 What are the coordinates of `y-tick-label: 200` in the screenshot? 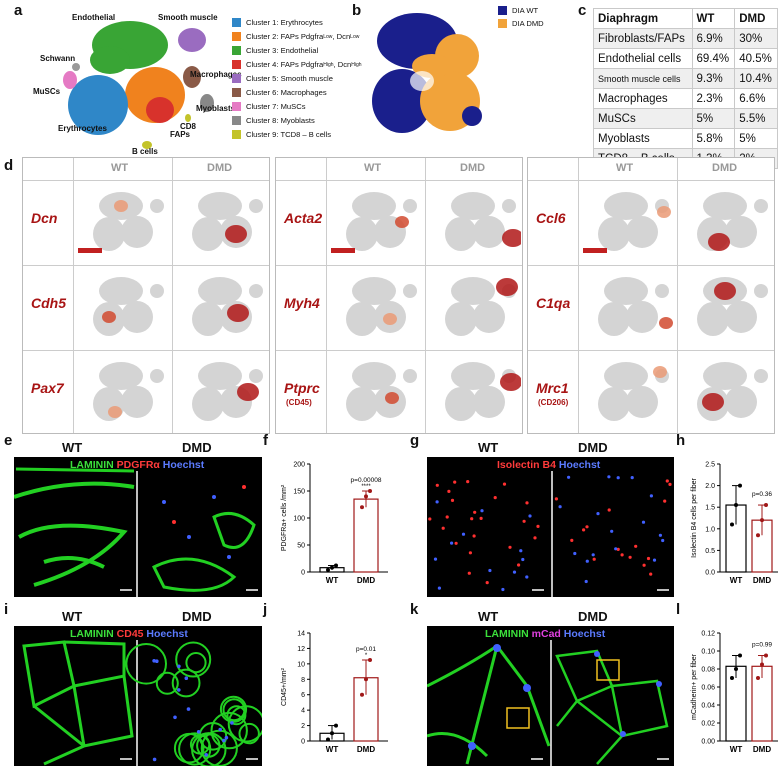 It's located at (299, 465).